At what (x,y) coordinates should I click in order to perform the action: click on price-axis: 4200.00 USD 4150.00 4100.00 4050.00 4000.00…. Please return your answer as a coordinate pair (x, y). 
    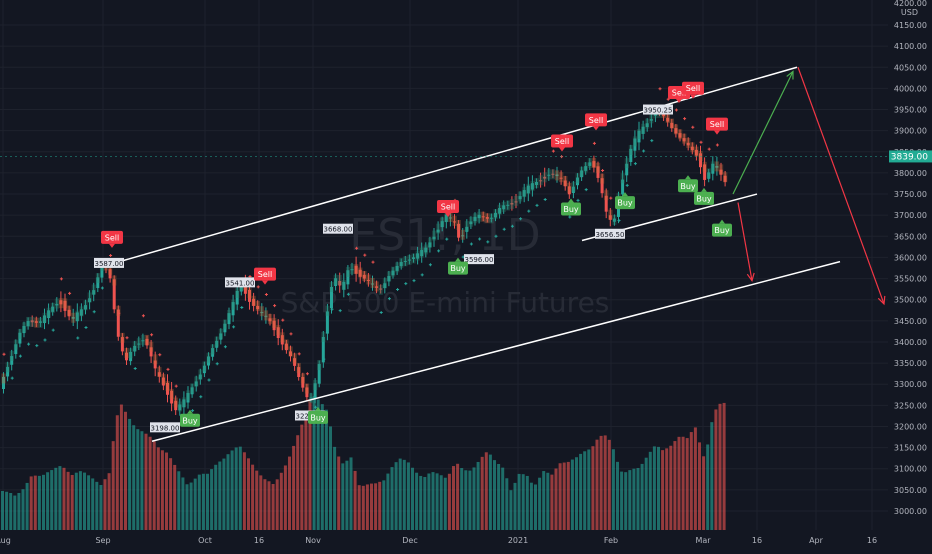
    Looking at the image, I should click on (910, 275).